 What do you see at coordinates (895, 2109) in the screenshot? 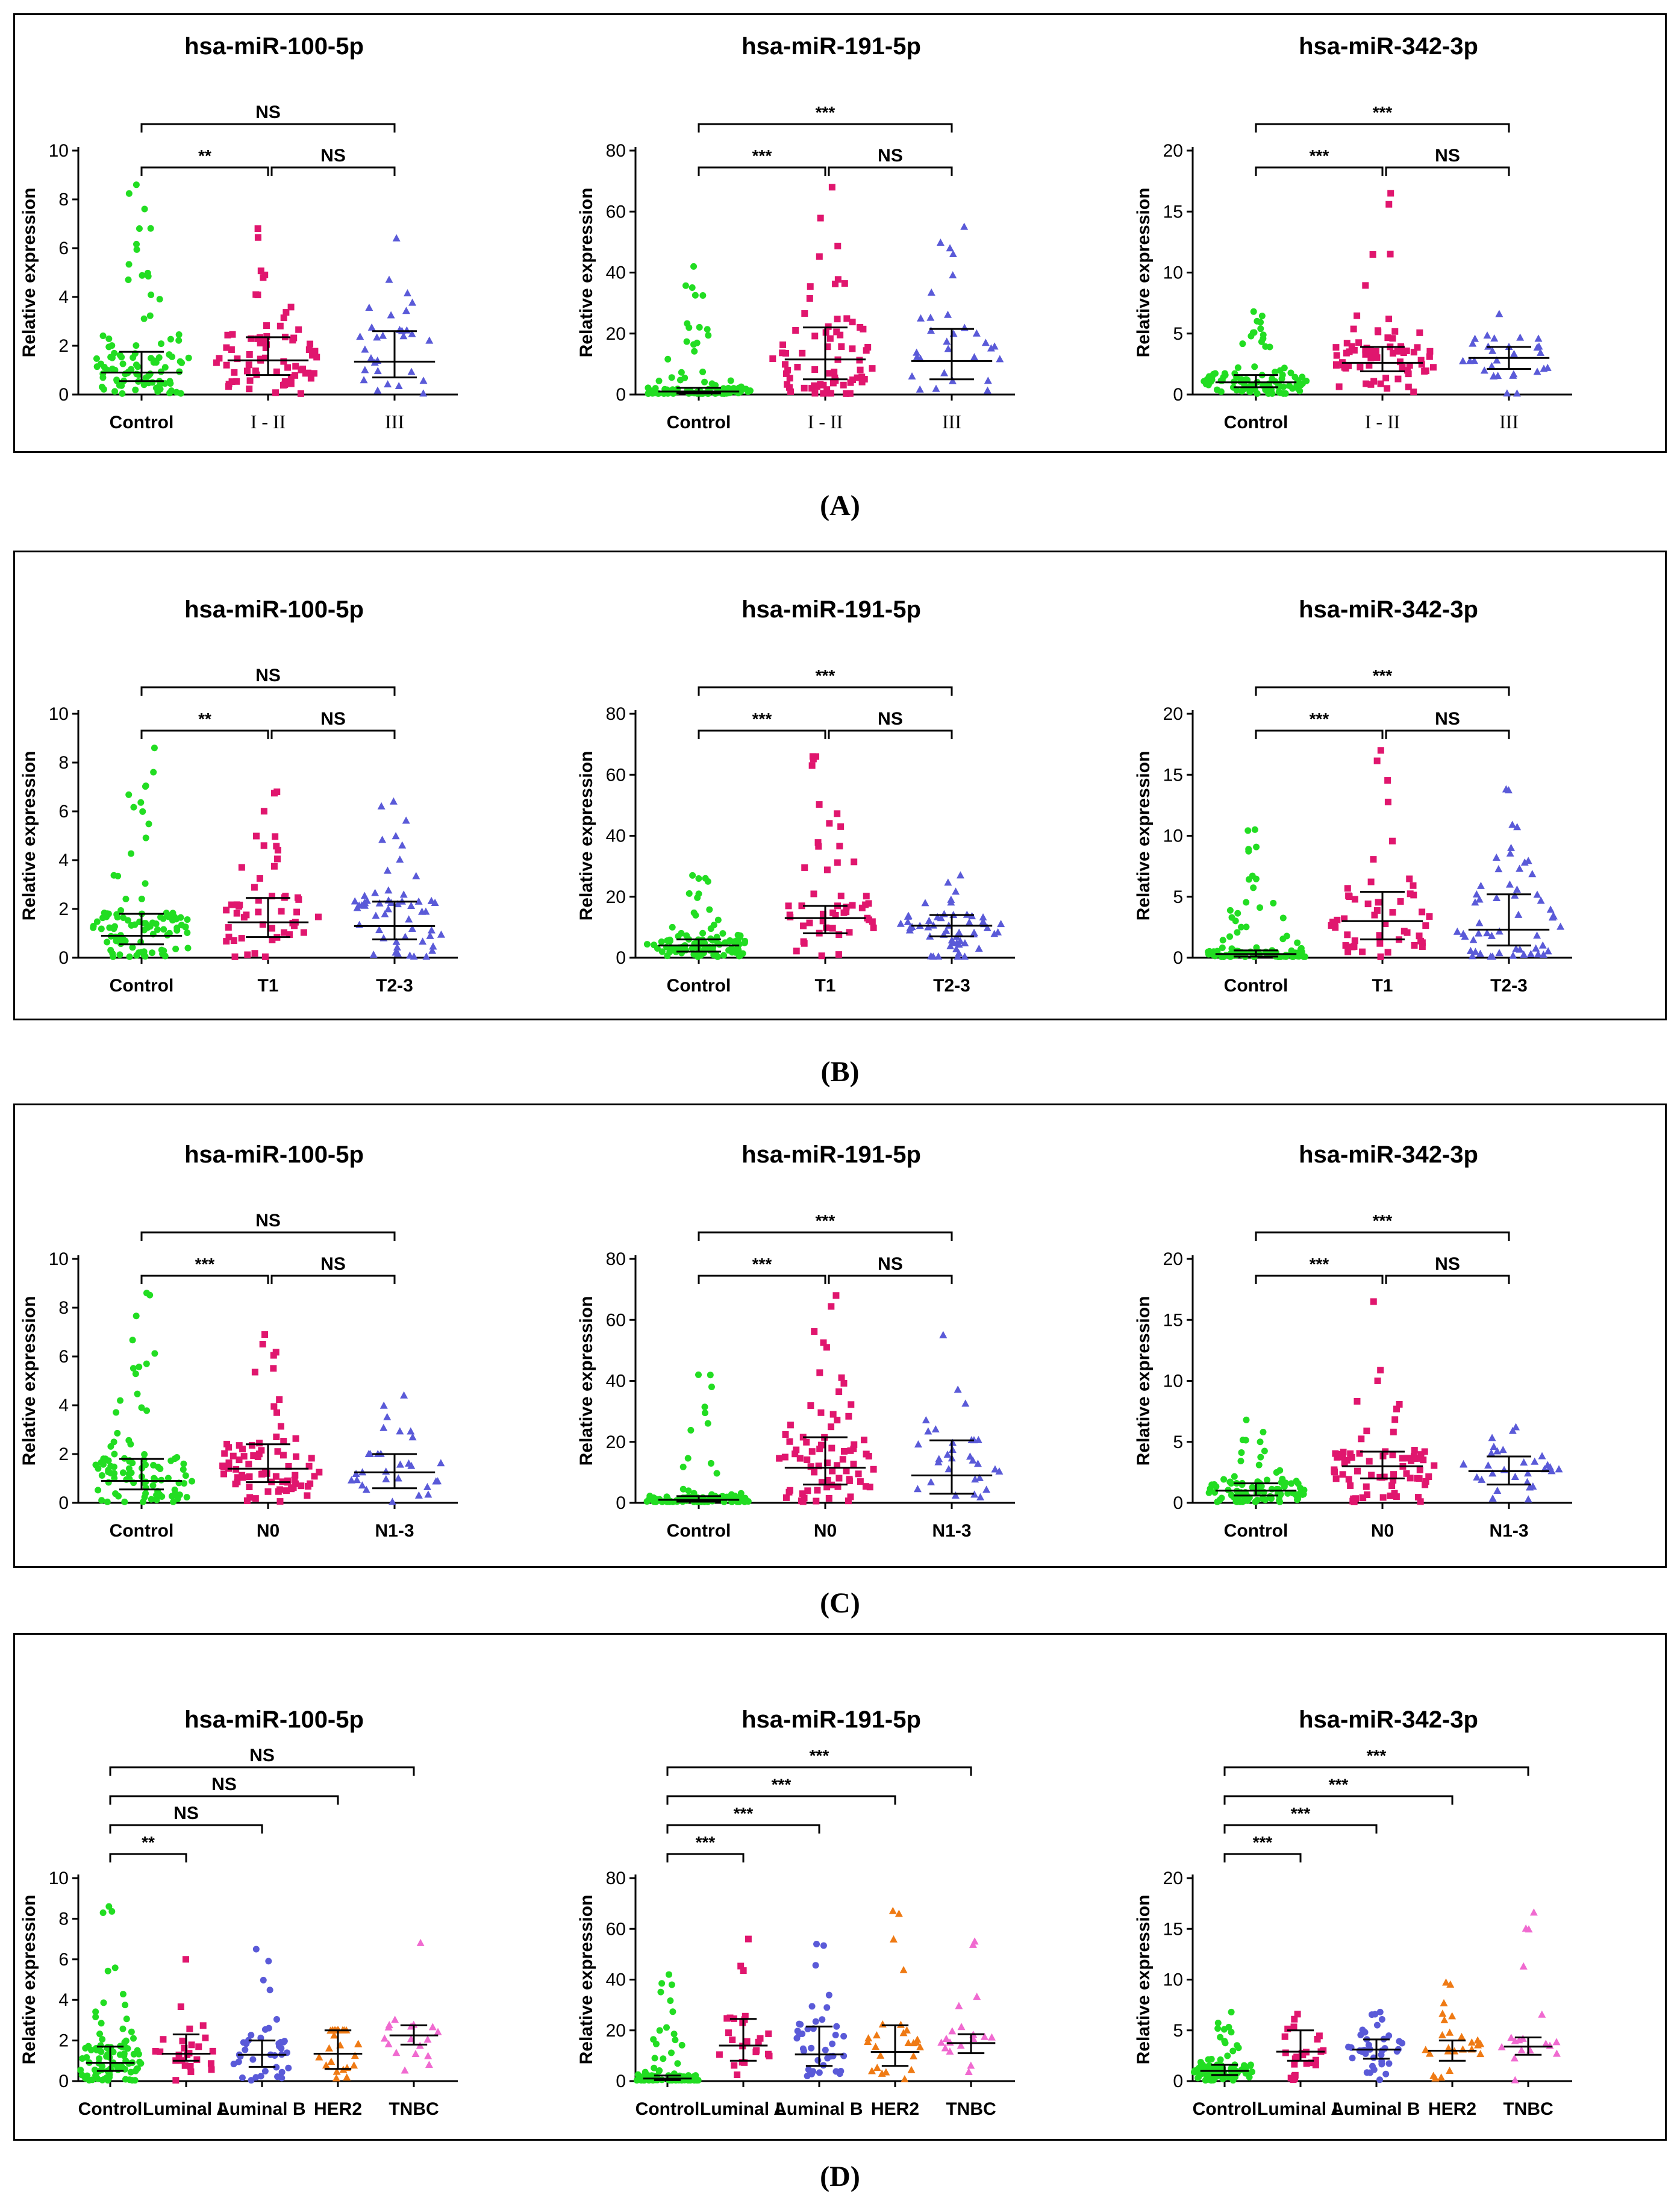
I see `panel-d-chart-2-xtick-label-3: HER2` at bounding box center [895, 2109].